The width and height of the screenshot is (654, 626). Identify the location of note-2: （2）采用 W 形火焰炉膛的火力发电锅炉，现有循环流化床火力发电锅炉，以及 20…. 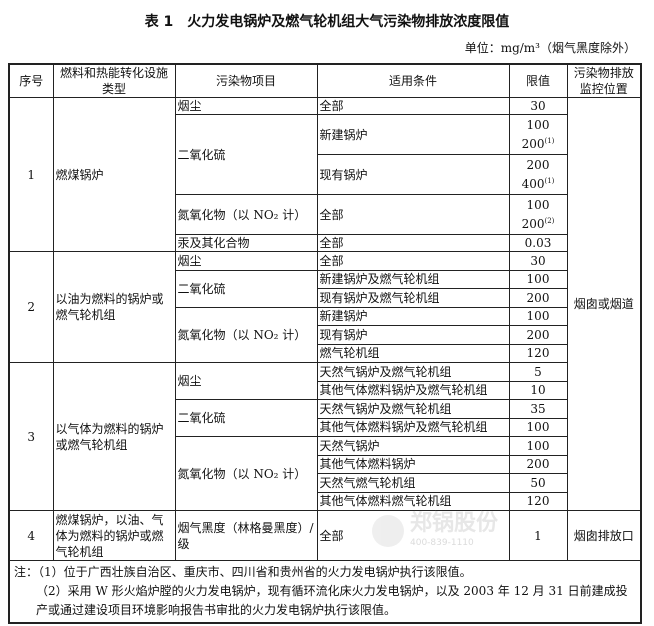
(332, 600).